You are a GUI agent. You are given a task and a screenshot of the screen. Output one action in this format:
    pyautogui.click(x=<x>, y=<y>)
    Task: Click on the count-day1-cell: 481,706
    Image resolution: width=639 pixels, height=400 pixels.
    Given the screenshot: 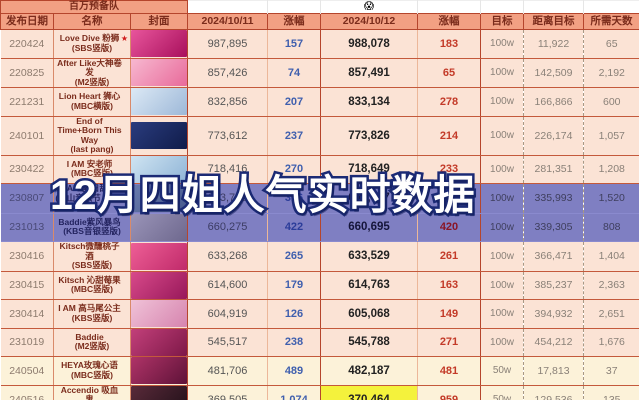 What is the action you would take?
    pyautogui.click(x=227, y=371)
    